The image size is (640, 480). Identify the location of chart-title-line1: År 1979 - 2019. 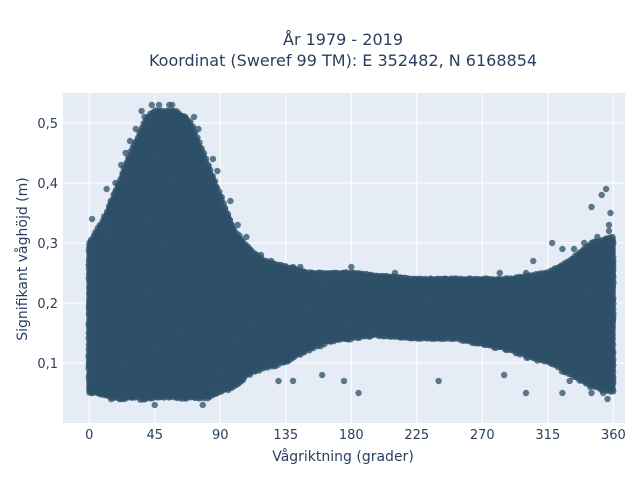
(343, 39).